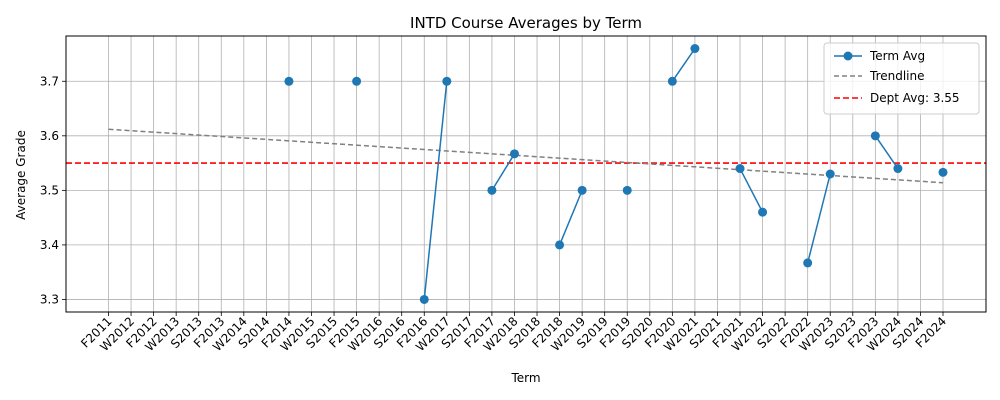 This screenshot has height=400, width=1000. I want to click on y-tick-label: 3.4, so click(49, 245).